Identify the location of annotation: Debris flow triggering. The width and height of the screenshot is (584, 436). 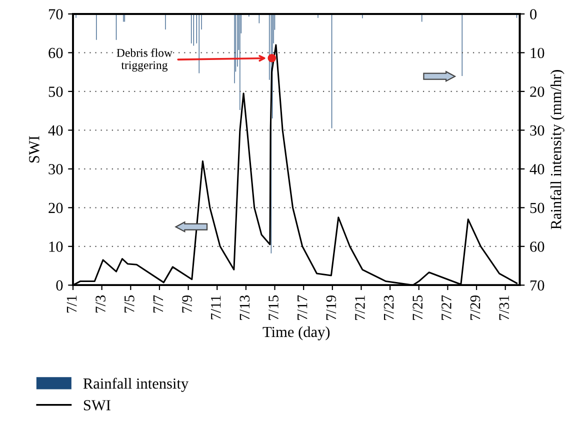
(144, 60).